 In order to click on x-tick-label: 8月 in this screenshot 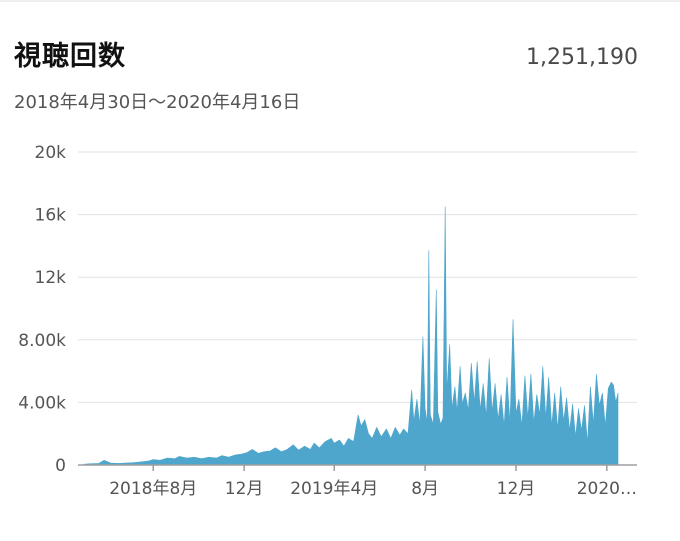, I will do `click(425, 489)`.